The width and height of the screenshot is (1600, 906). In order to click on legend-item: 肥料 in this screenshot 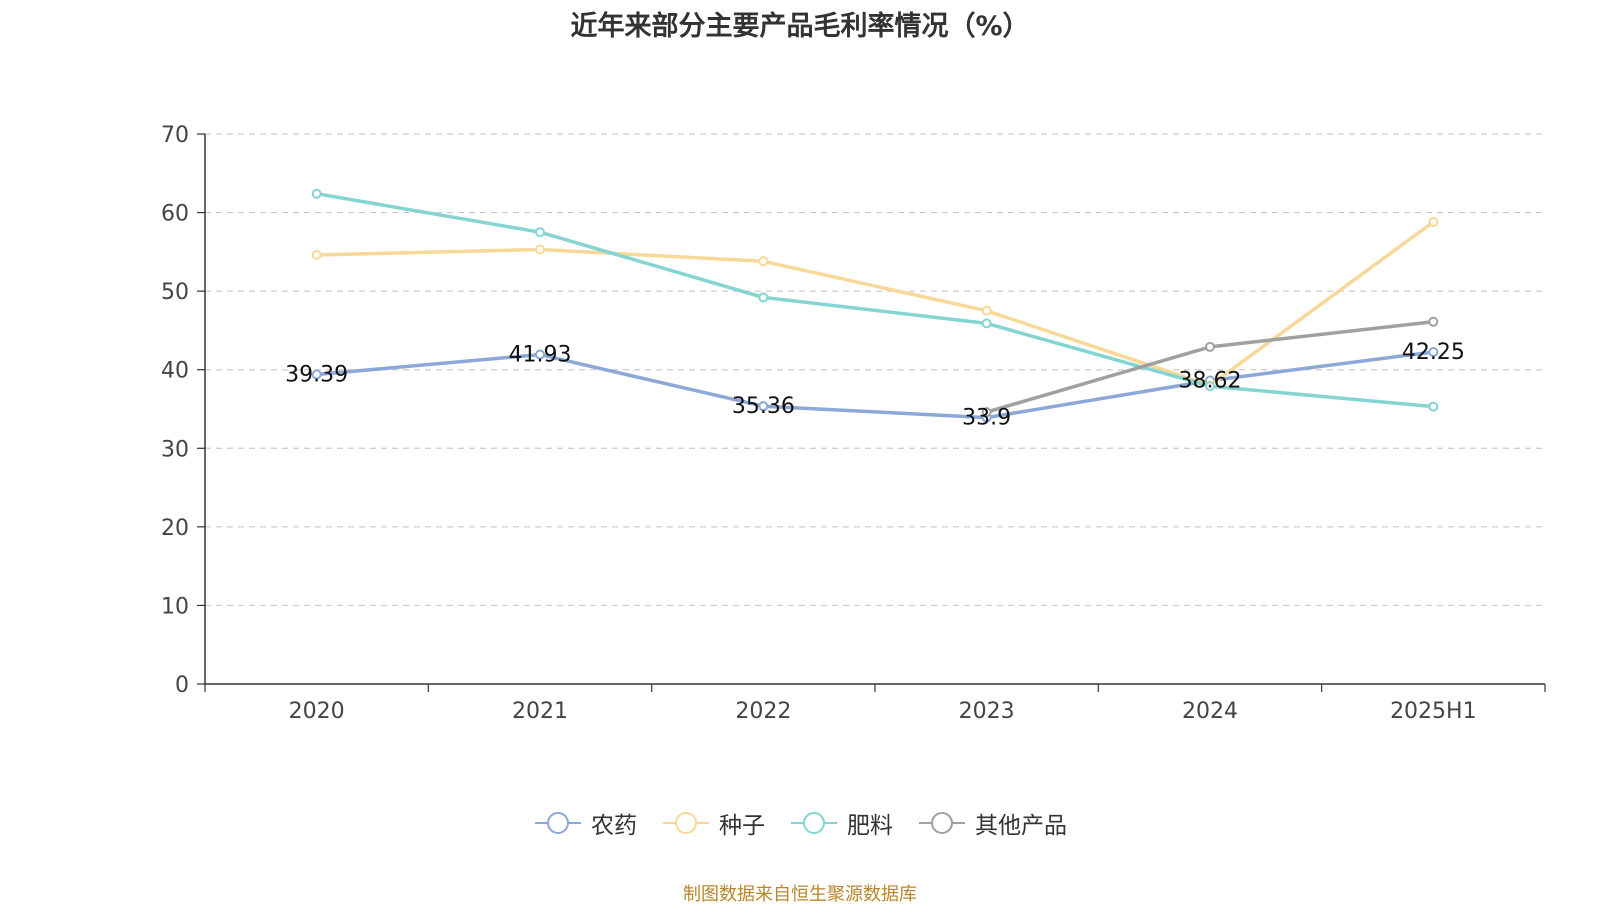, I will do `click(841, 823)`.